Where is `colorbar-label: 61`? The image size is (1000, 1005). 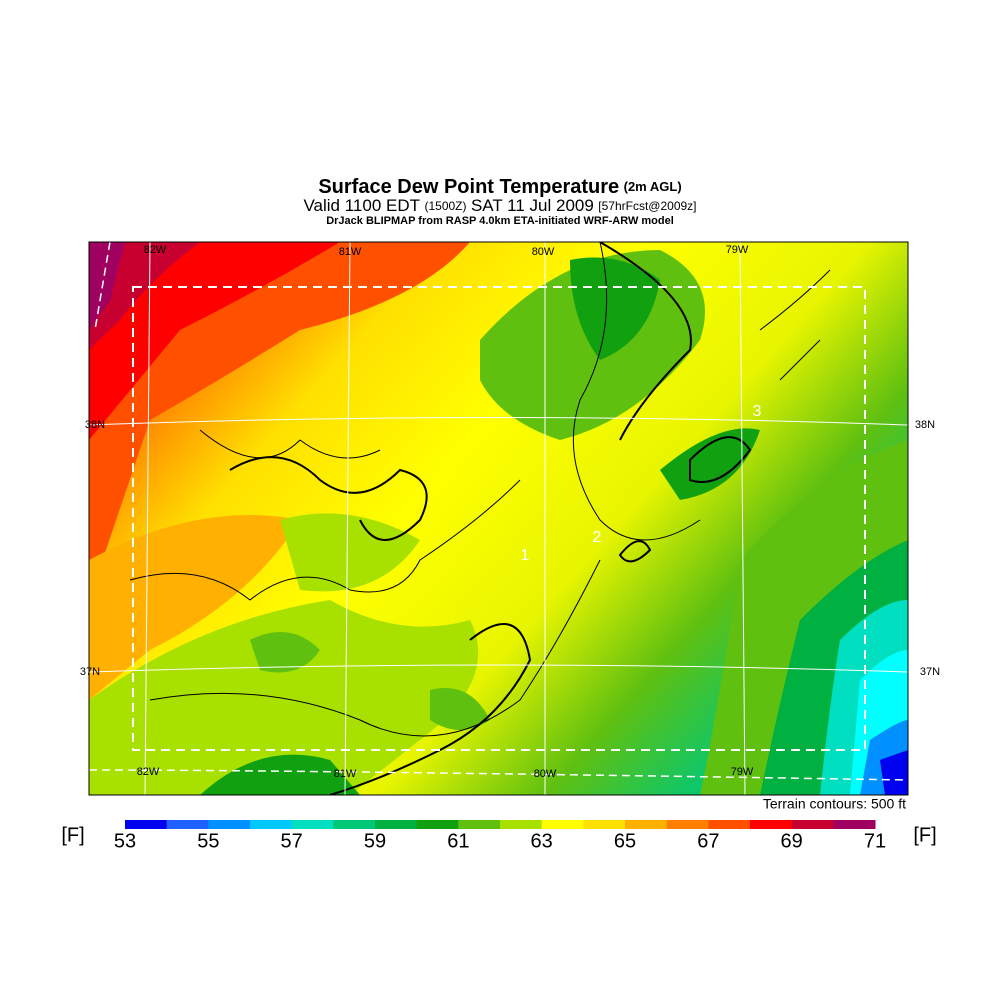 colorbar-label: 61 is located at coordinates (458, 841).